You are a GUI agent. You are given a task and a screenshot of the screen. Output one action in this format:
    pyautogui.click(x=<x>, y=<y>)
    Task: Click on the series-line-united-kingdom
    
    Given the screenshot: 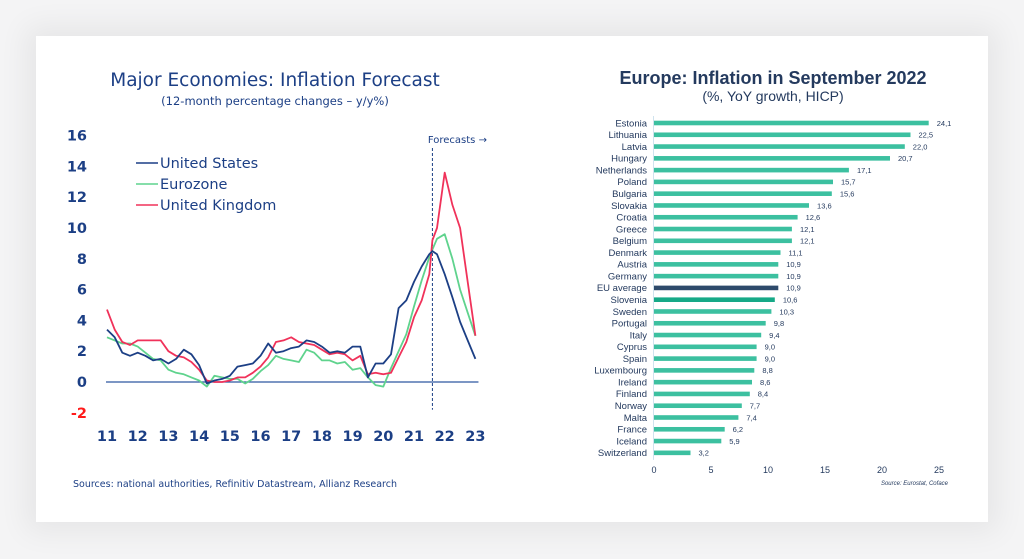 What is the action you would take?
    pyautogui.click(x=291, y=277)
    